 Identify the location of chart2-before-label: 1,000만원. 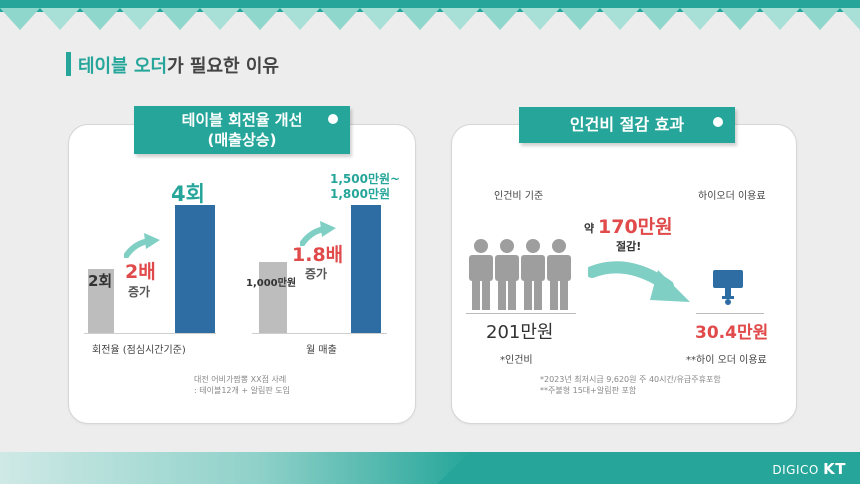
(271, 283).